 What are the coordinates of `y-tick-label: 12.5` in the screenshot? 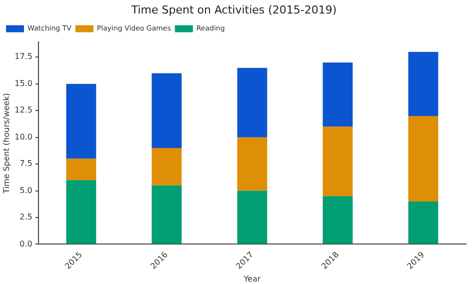 It's located at (23, 110).